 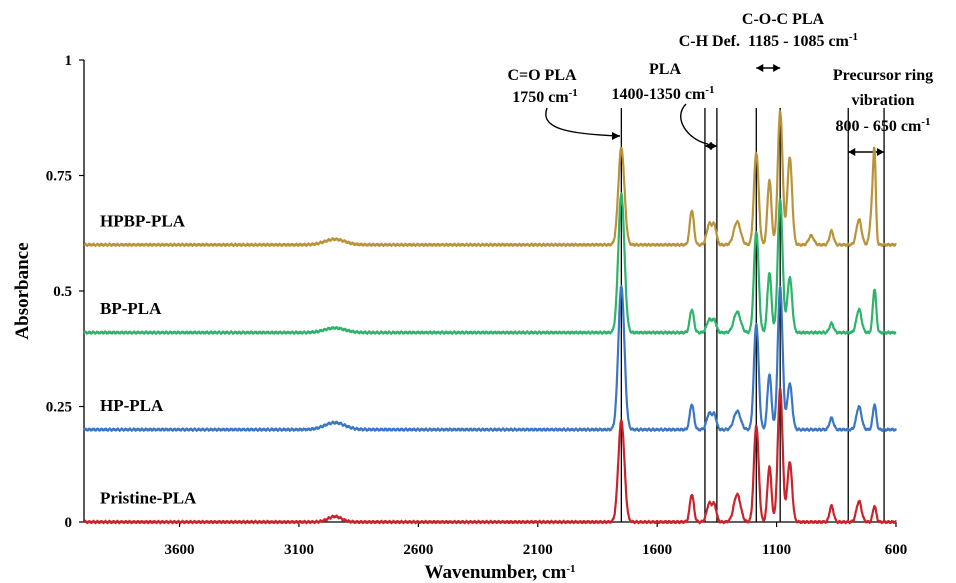 What do you see at coordinates (616, 136) in the screenshot?
I see `co-leader-head` at bounding box center [616, 136].